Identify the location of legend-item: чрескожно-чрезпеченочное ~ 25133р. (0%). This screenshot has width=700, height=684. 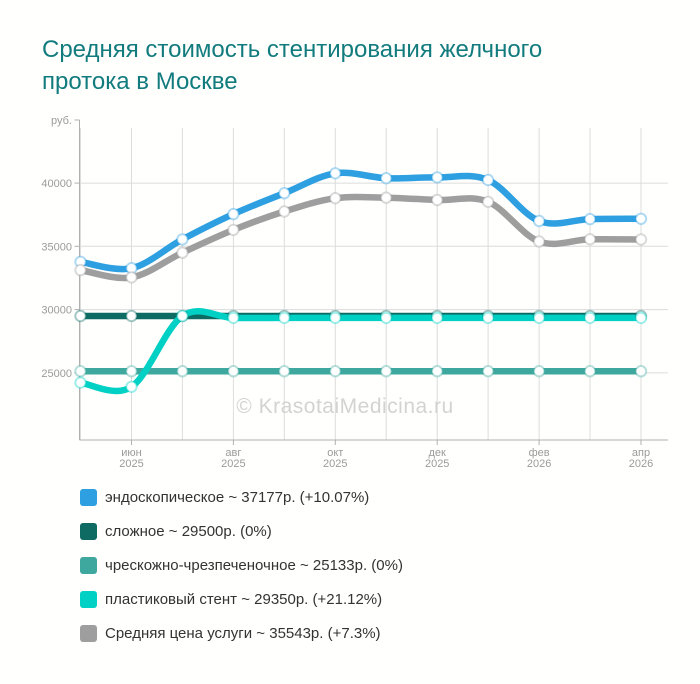
(241, 565).